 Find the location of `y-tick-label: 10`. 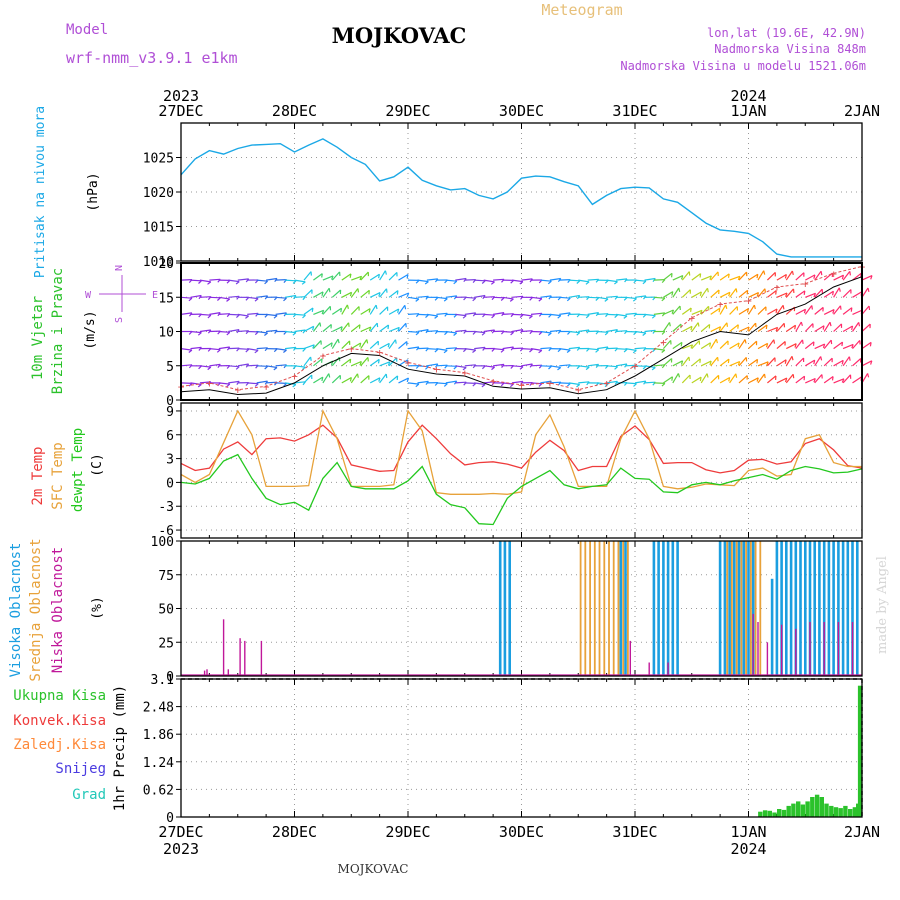

y-tick-label: 10 is located at coordinates (166, 333).